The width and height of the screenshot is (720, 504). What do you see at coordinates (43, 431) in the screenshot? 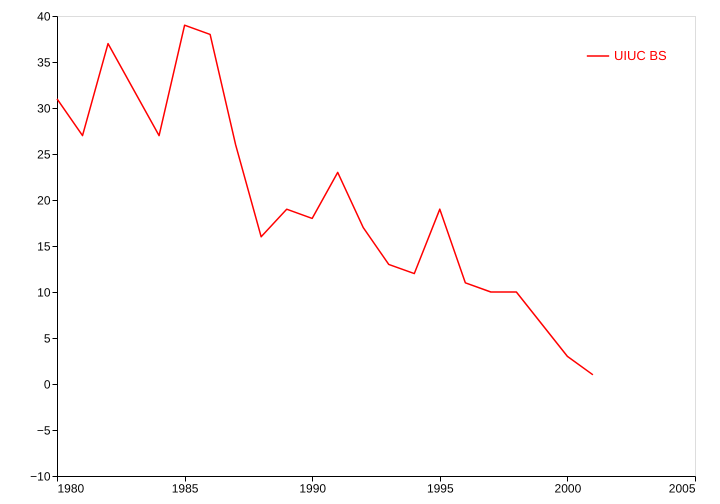
I see `y-tick-label: −5` at bounding box center [43, 431].